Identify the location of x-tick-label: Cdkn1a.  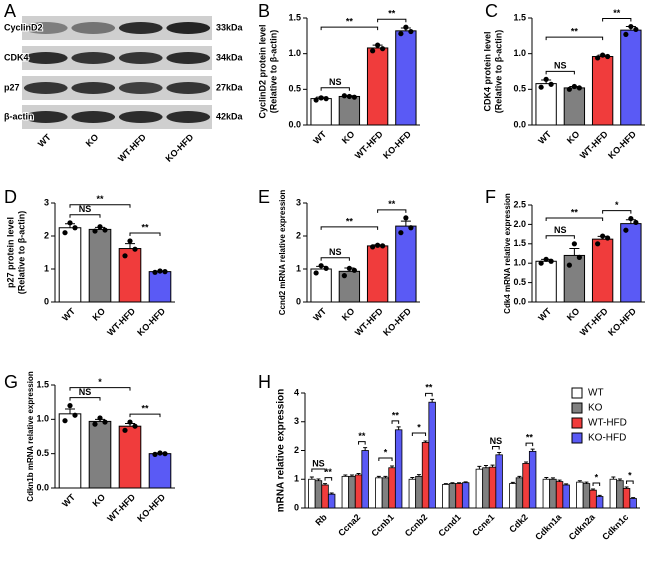
(548, 526).